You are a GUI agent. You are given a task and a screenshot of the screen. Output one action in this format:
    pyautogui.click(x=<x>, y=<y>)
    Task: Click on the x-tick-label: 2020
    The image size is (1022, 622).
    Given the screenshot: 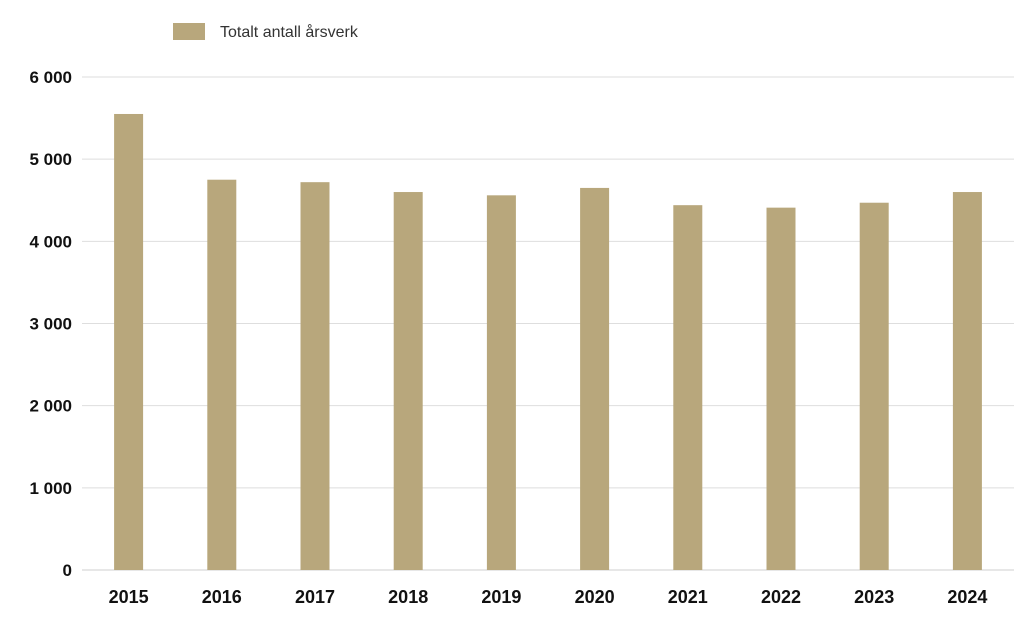 What is the action you would take?
    pyautogui.click(x=595, y=597)
    